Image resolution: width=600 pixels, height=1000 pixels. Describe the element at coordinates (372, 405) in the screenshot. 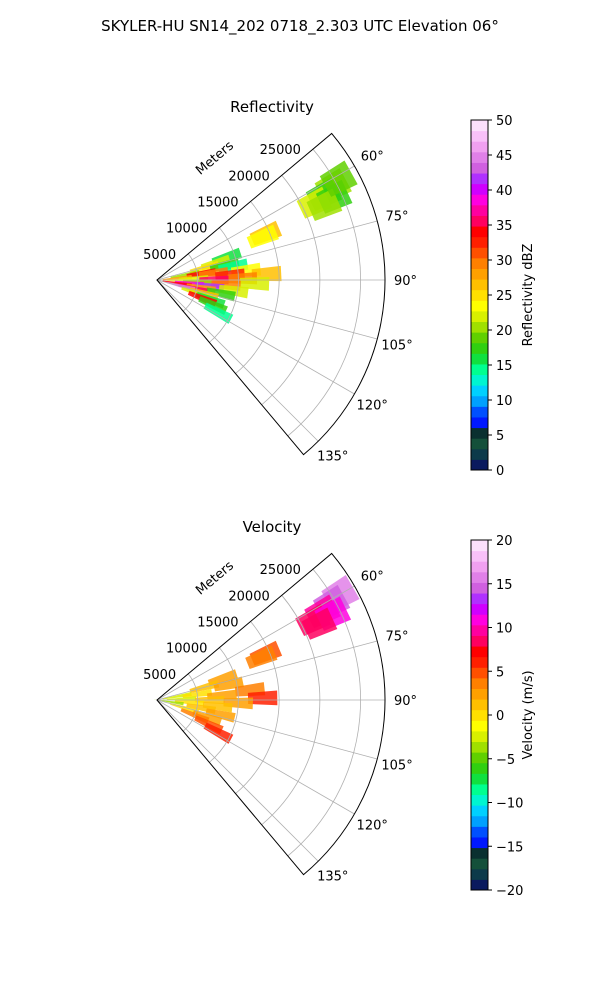

I see `azimuth-tick-label: 120°` at that location.